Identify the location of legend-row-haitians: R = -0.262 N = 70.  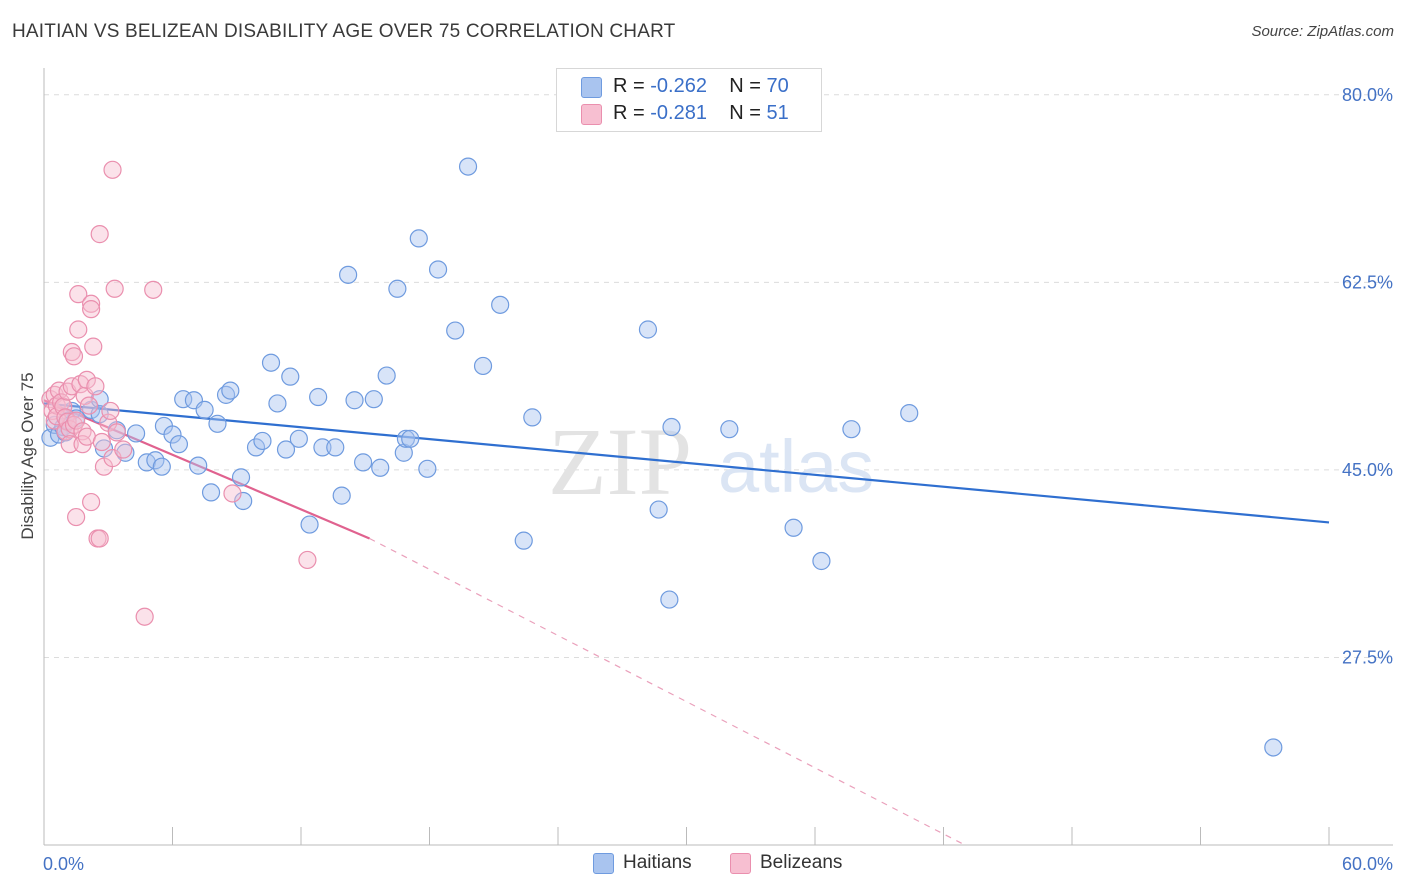
(689, 86).